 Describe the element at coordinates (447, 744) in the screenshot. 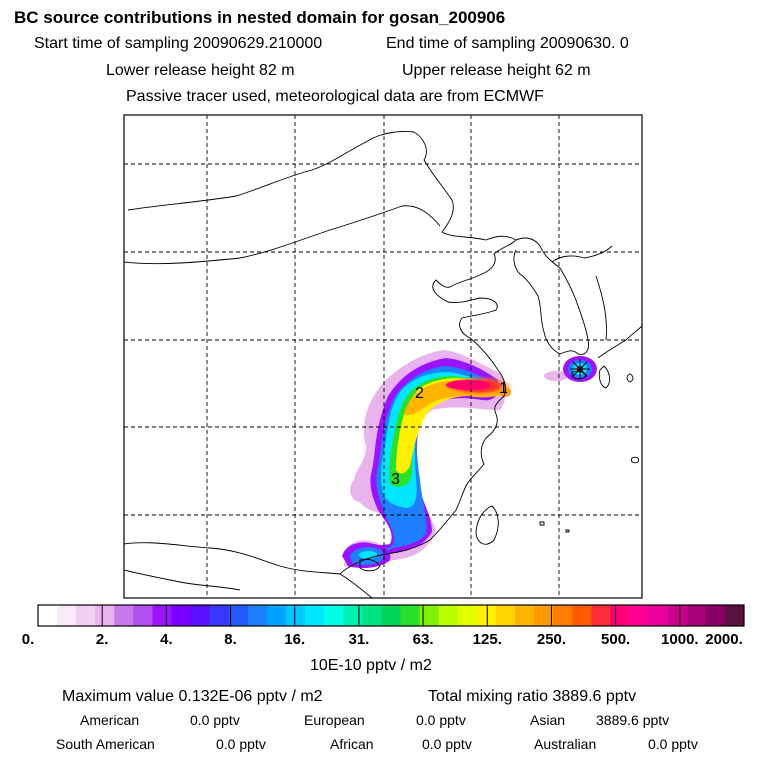

I see `region-value-african: 0.0 pptv` at that location.